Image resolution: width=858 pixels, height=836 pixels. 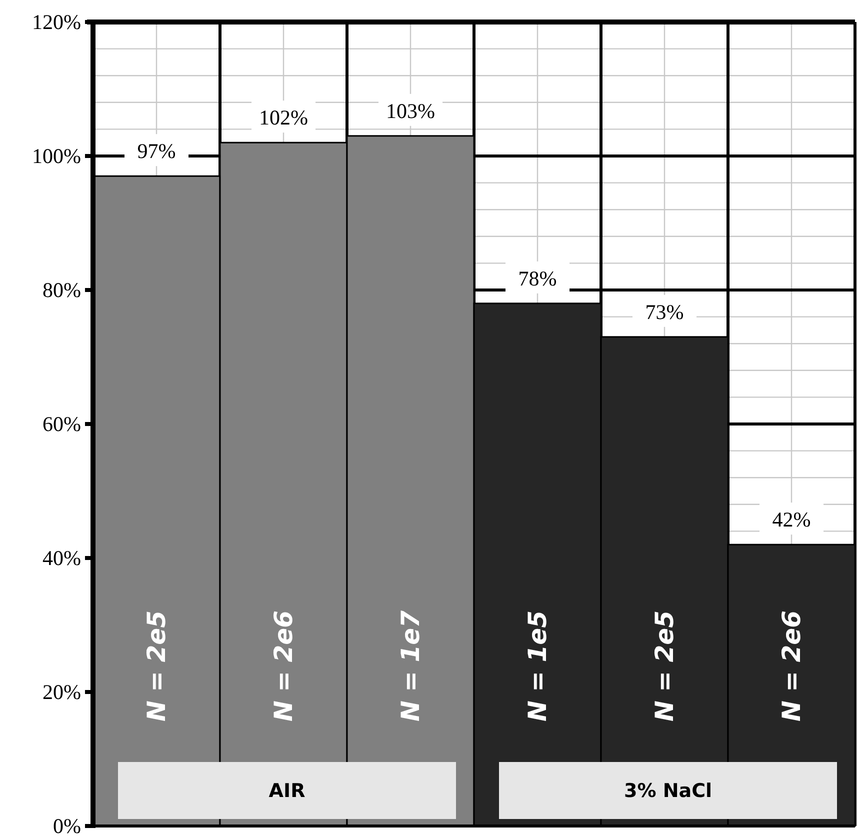 What do you see at coordinates (410, 110) in the screenshot?
I see `data-label: 103%` at bounding box center [410, 110].